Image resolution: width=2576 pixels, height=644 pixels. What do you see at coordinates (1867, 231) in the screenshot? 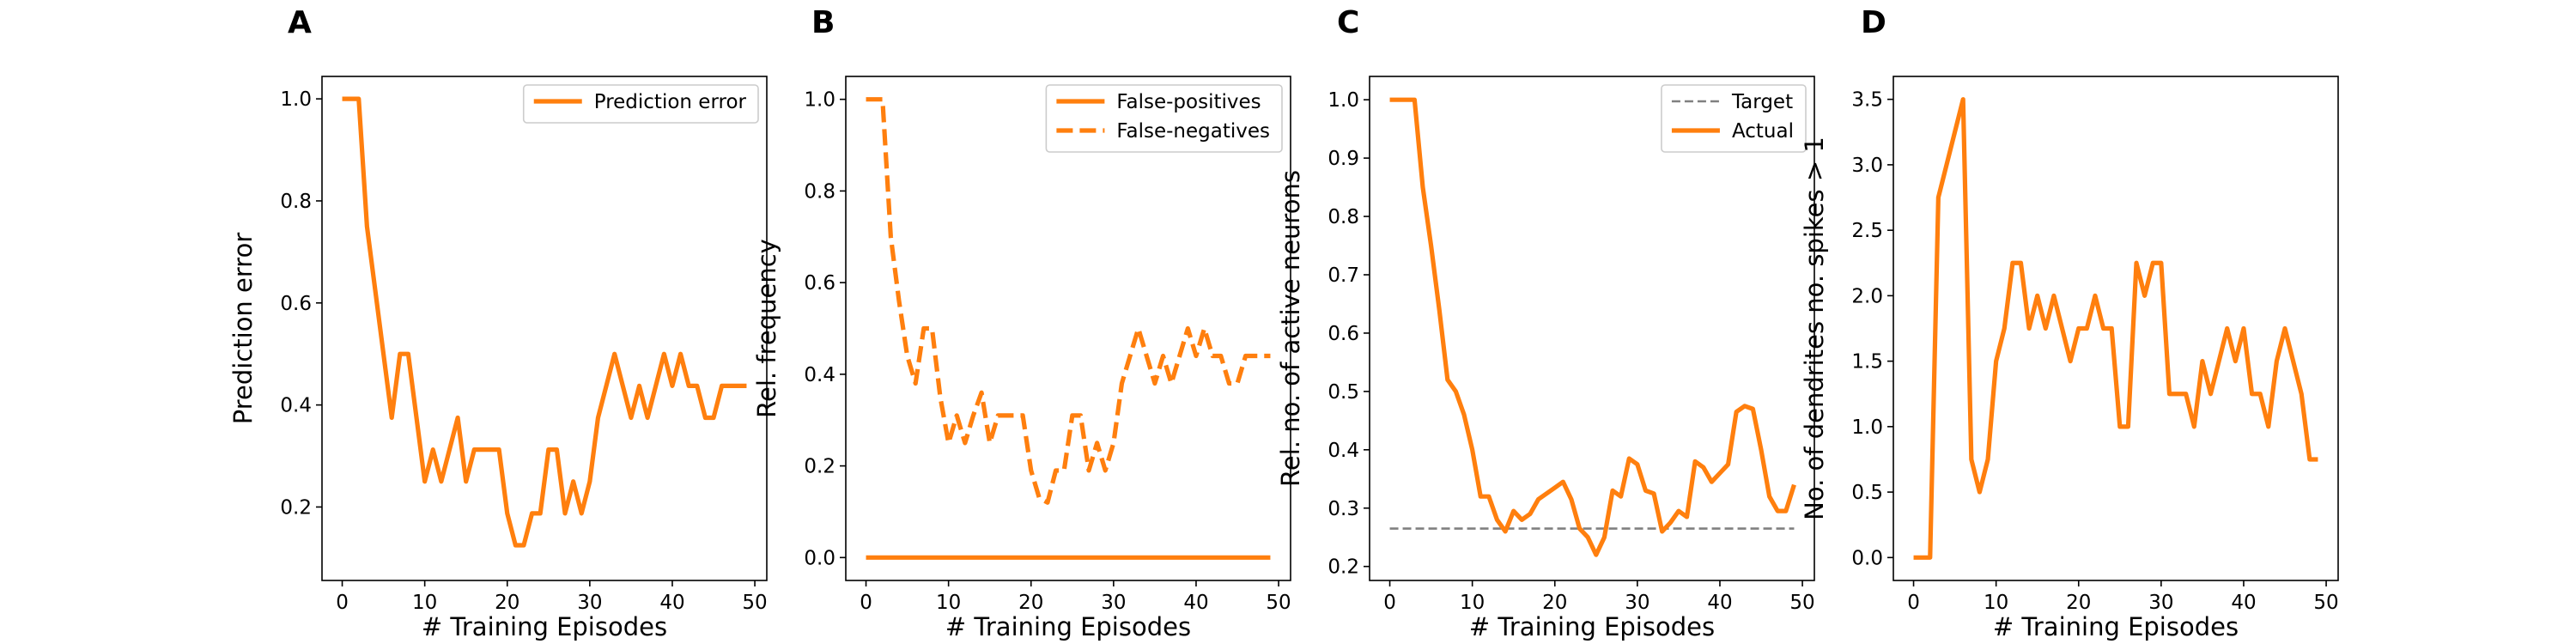
I see `y-tick-label: 2.5` at bounding box center [1867, 231].